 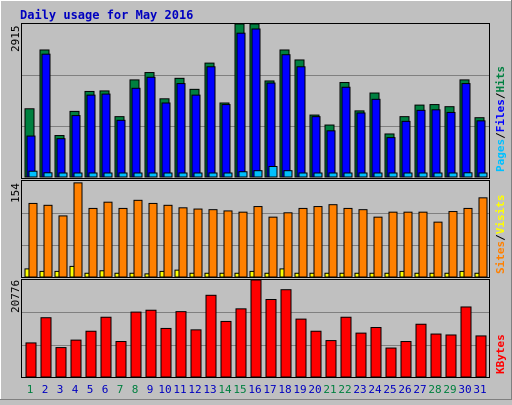 What do you see at coordinates (299, 389) in the screenshot?
I see `day-label-19: 19` at bounding box center [299, 389].